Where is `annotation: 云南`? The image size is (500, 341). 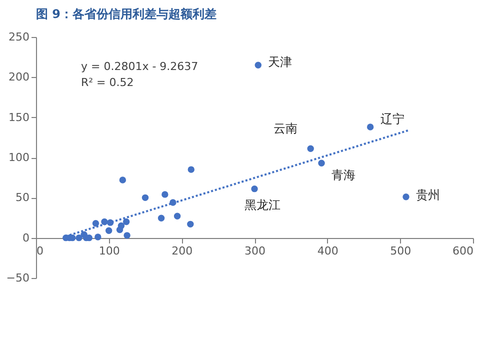 annotation: 云南 is located at coordinates (286, 129).